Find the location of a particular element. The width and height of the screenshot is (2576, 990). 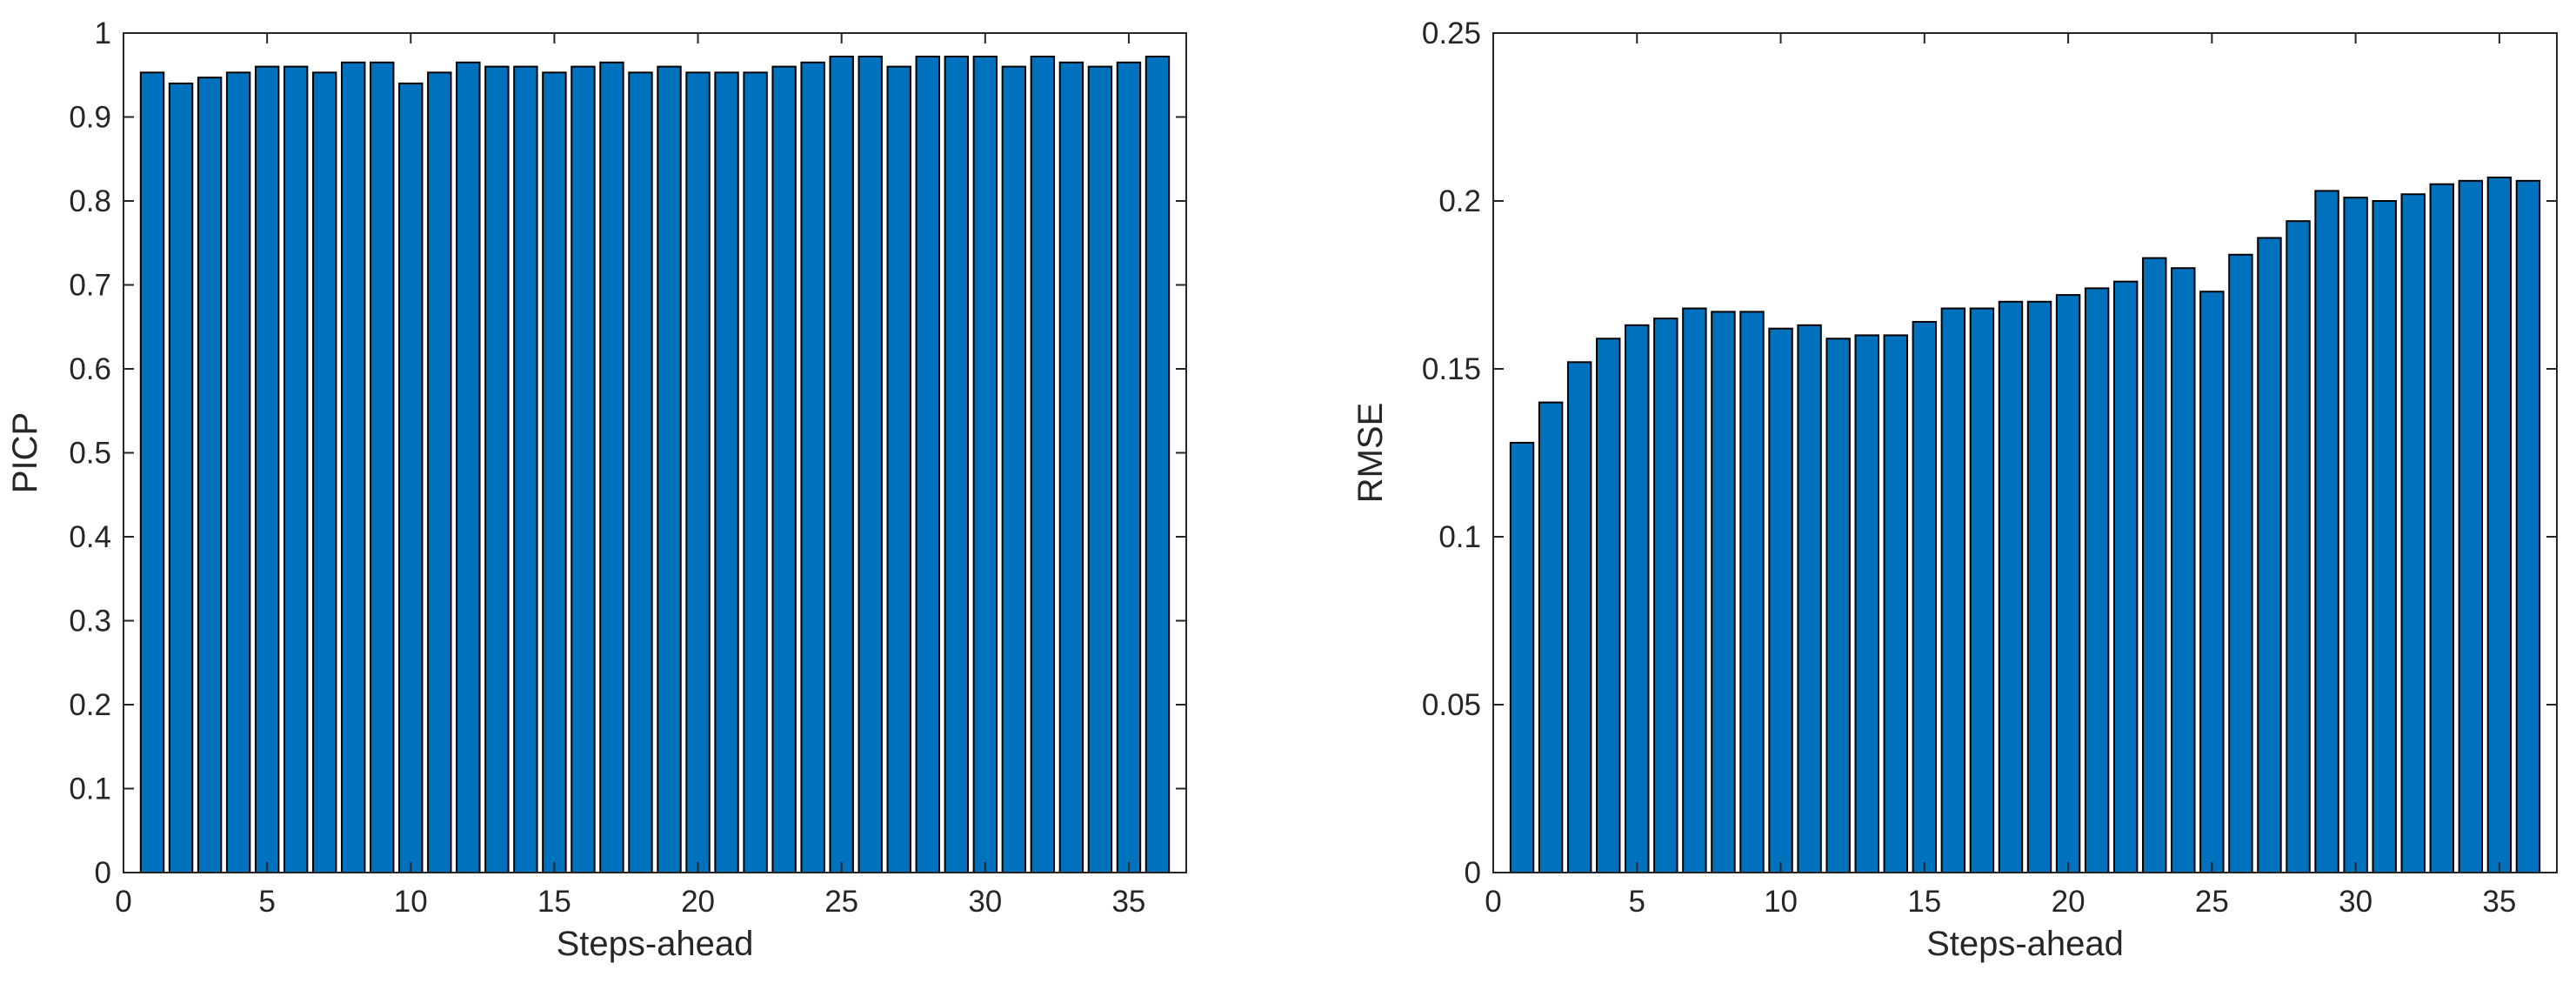

y-tick-label: 0.8 is located at coordinates (90, 201).